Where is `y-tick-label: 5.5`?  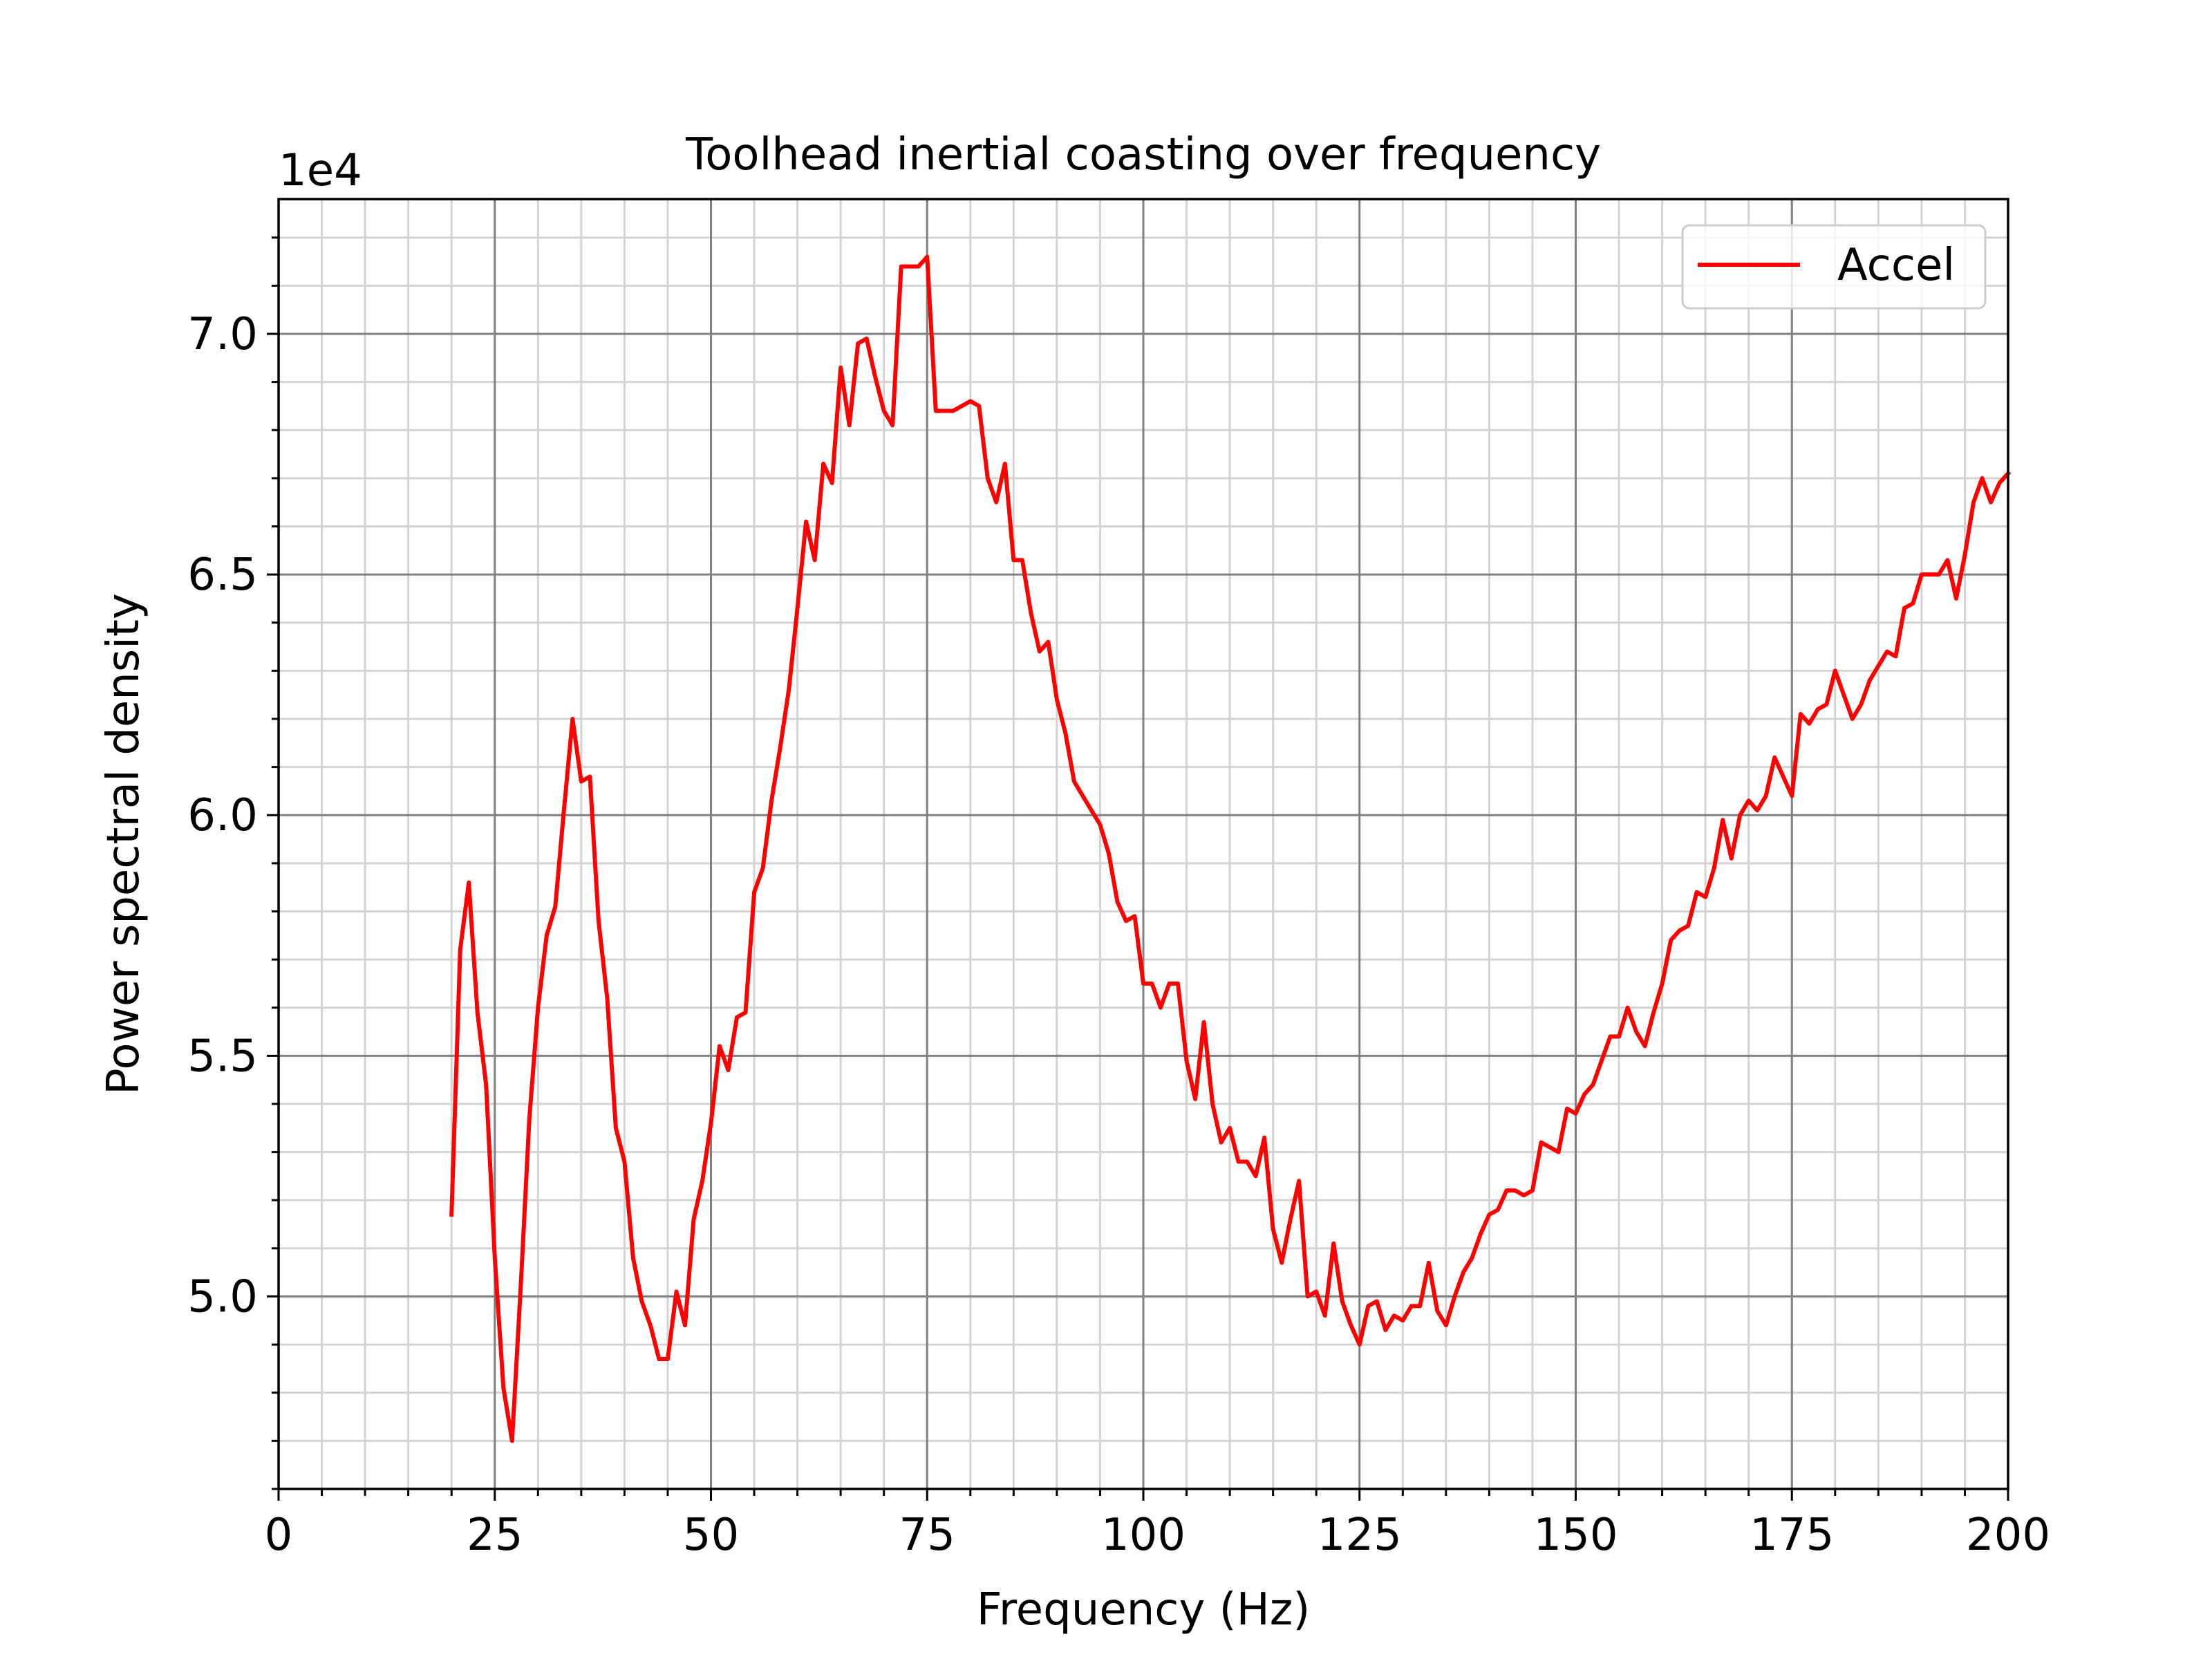
y-tick-label: 5.5 is located at coordinates (222, 1056).